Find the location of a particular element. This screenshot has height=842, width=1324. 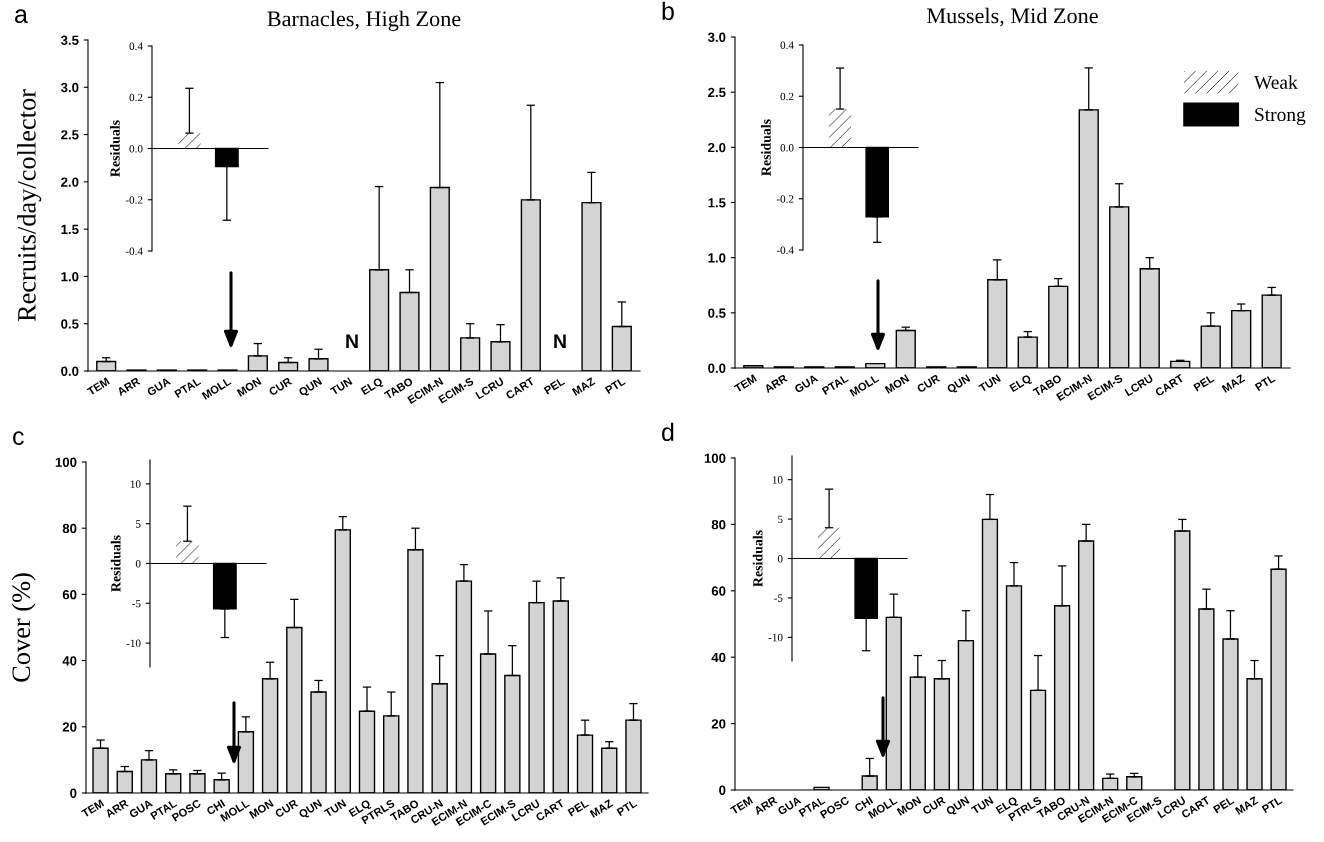

y-tick-label: 3.5 is located at coordinates (69, 40).